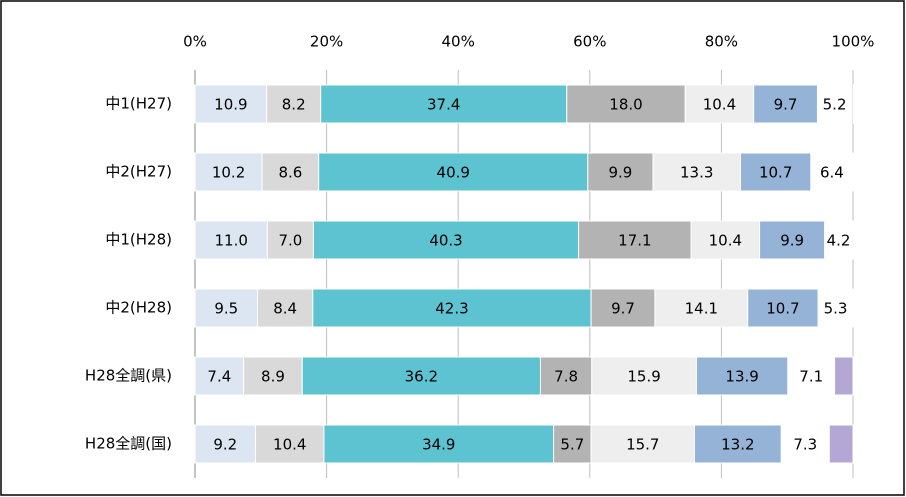 The image size is (906, 497). I want to click on x-tick-label: 60%, so click(589, 42).